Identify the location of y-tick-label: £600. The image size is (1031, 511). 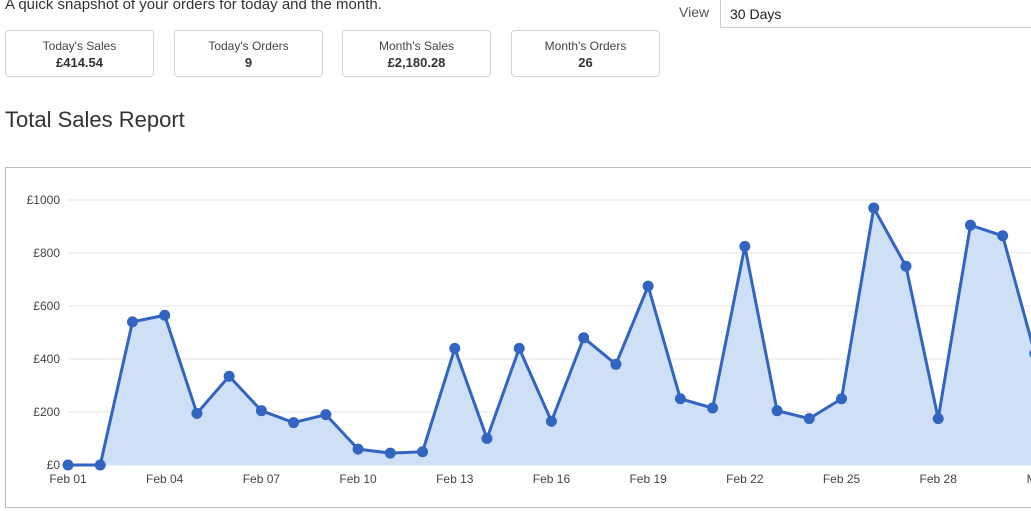
(46, 306).